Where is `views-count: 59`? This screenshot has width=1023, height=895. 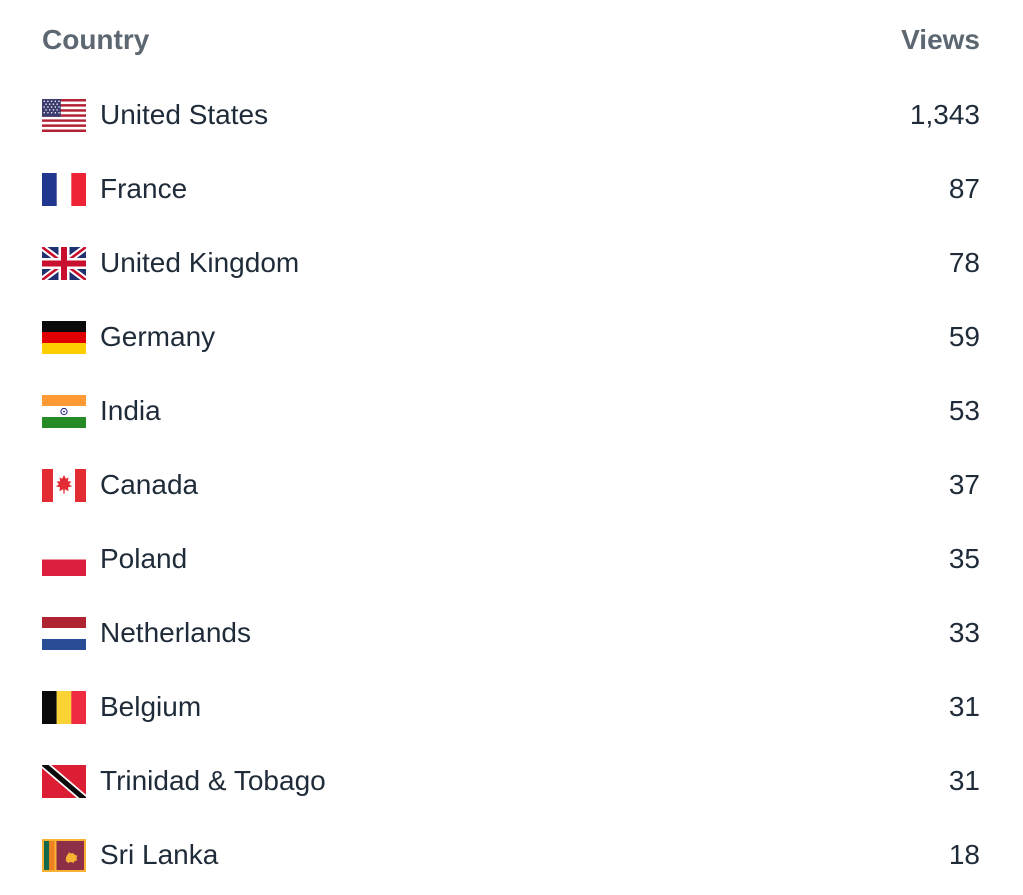 views-count: 59 is located at coordinates (964, 336).